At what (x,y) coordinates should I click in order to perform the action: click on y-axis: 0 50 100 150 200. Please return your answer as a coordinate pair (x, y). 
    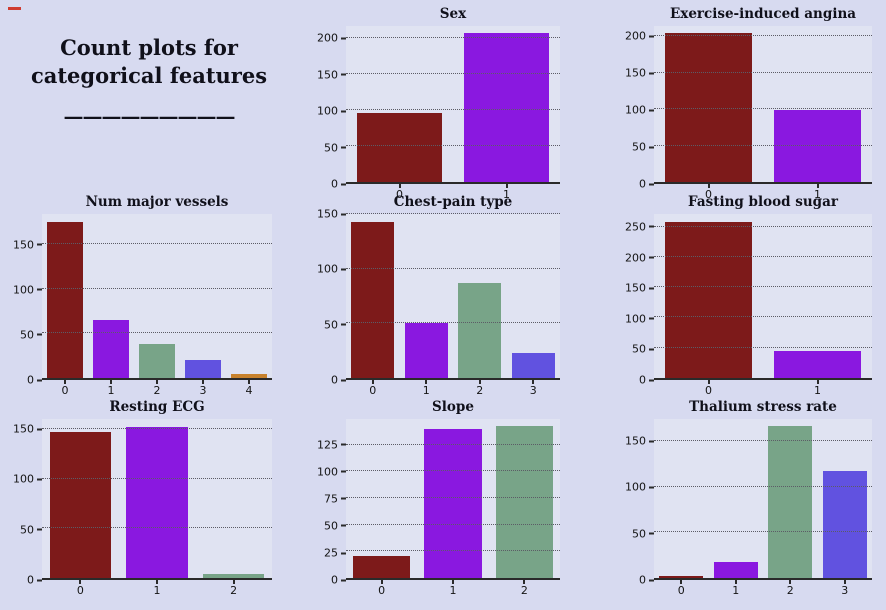
    Looking at the image, I should click on (634, 108).